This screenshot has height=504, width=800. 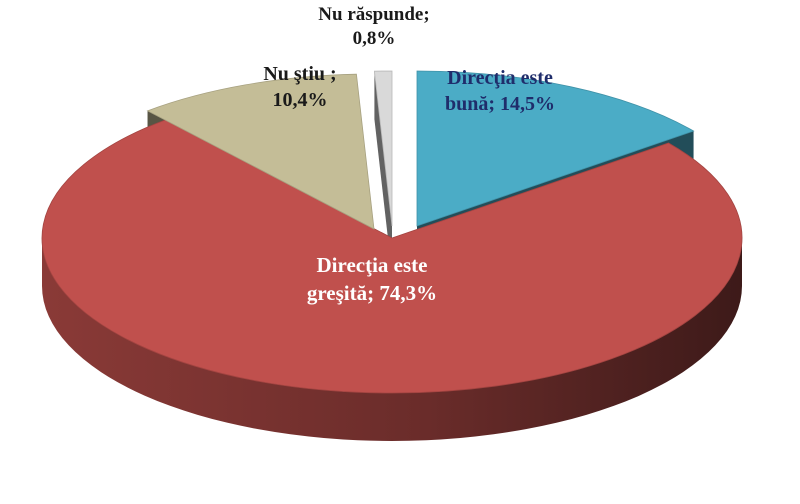 What do you see at coordinates (373, 14) in the screenshot?
I see `pie-slice-label-line: Nu răspunde;` at bounding box center [373, 14].